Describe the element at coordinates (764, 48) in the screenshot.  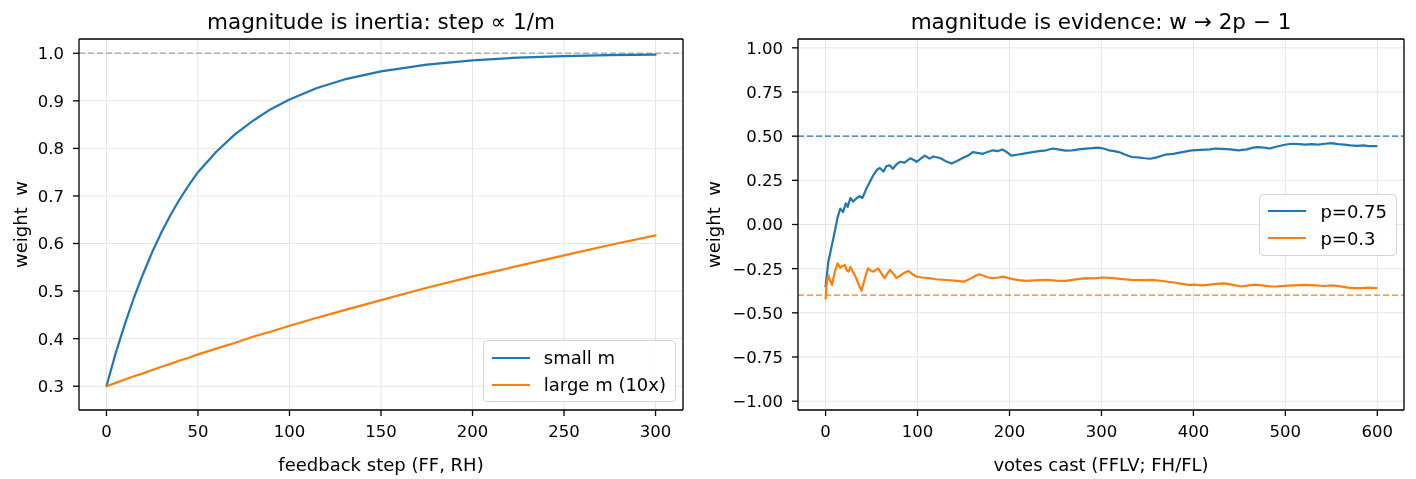
I see `y-tick-label: 1.00` at that location.